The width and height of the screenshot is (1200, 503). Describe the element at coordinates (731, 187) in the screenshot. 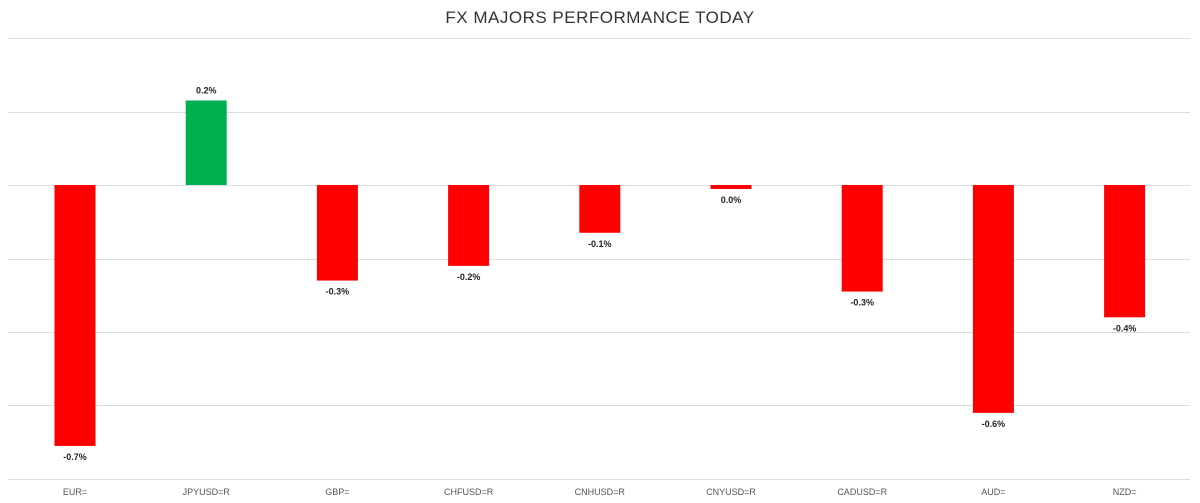

I see `bar-cnyusd-r` at that location.